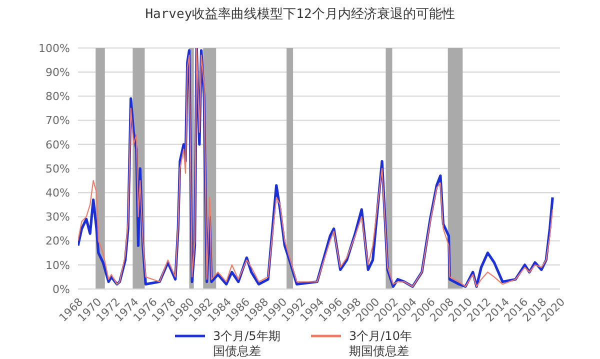 The height and width of the screenshot is (359, 600). What do you see at coordinates (58, 169) in the screenshot?
I see `y-tick-label: 50%` at bounding box center [58, 169].